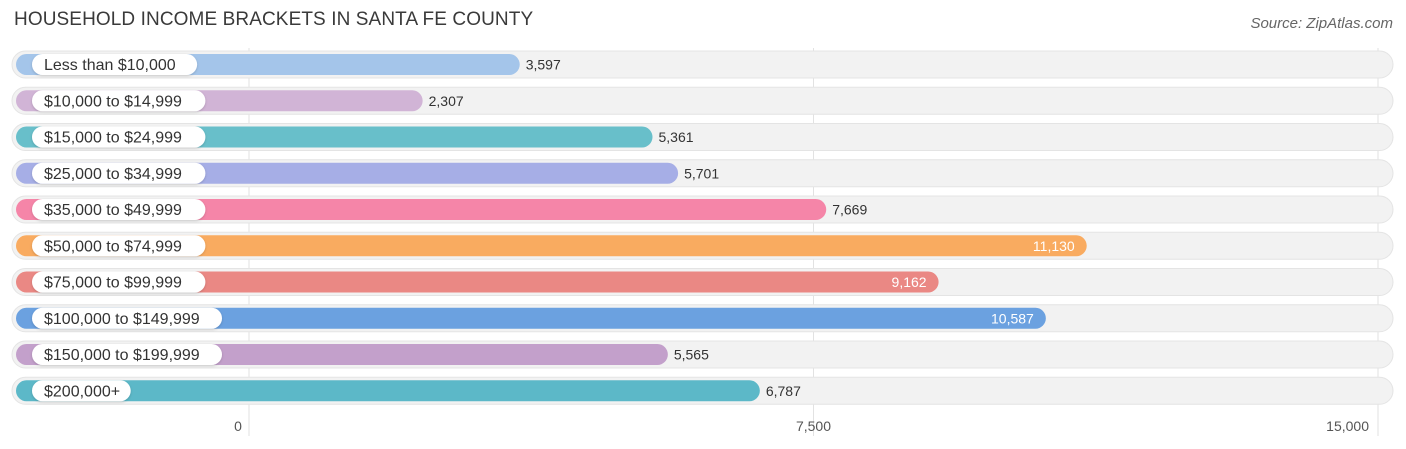 Image resolution: width=1406 pixels, height=449 pixels. Describe the element at coordinates (702, 100) in the screenshot. I see `bar-row: $10,000 to $14,999 2,307` at that location.